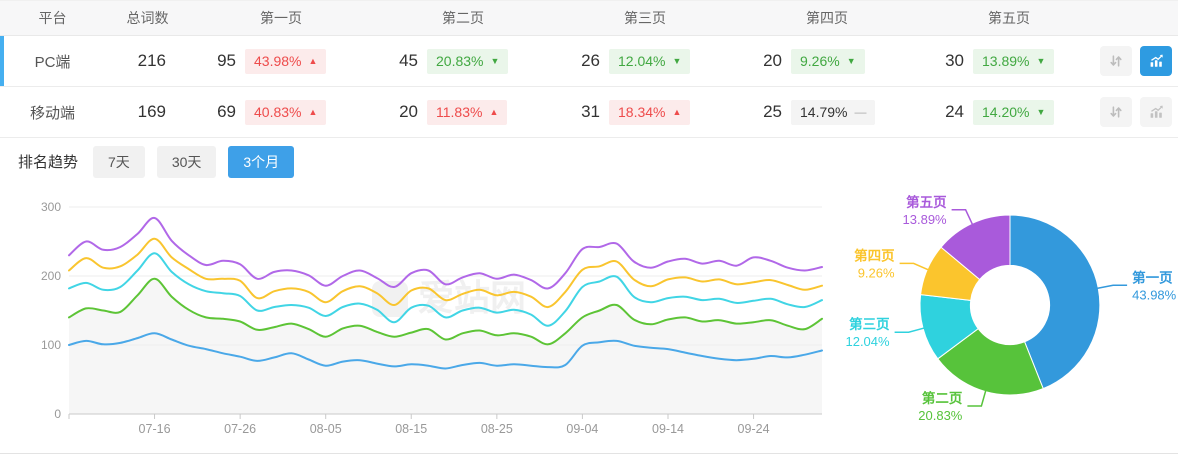 The height and width of the screenshot is (454, 1178). What do you see at coordinates (408, 60) in the screenshot?
I see `page-count: 45` at bounding box center [408, 60].